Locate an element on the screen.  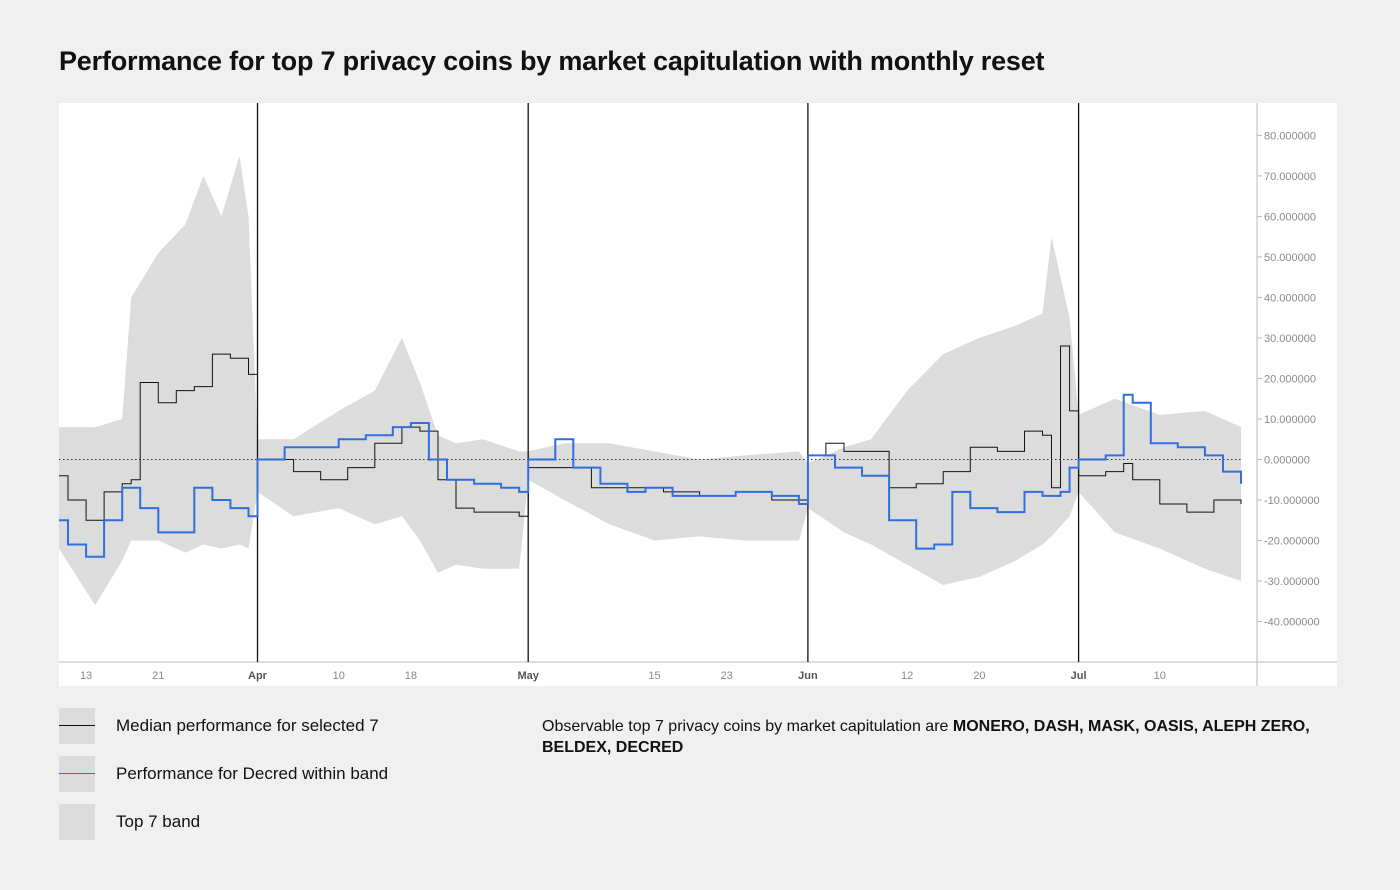
y-tick-label: 70.000000 is located at coordinates (1290, 177).